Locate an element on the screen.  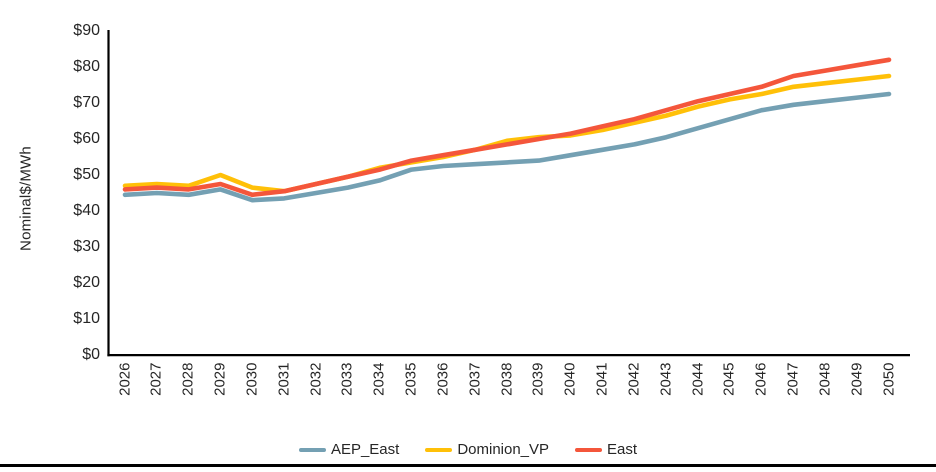
legend-item-aep_east: AEP_East is located at coordinates (349, 450).